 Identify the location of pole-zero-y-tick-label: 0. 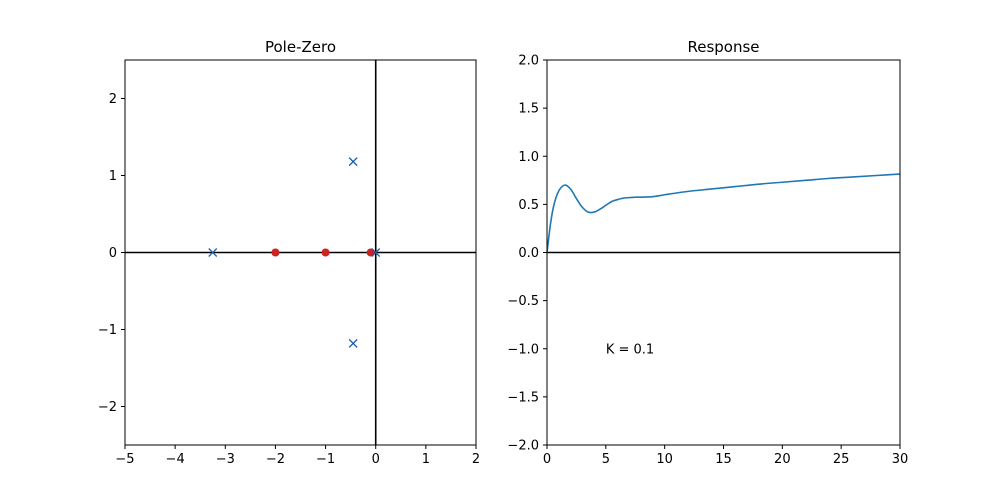
(113, 253).